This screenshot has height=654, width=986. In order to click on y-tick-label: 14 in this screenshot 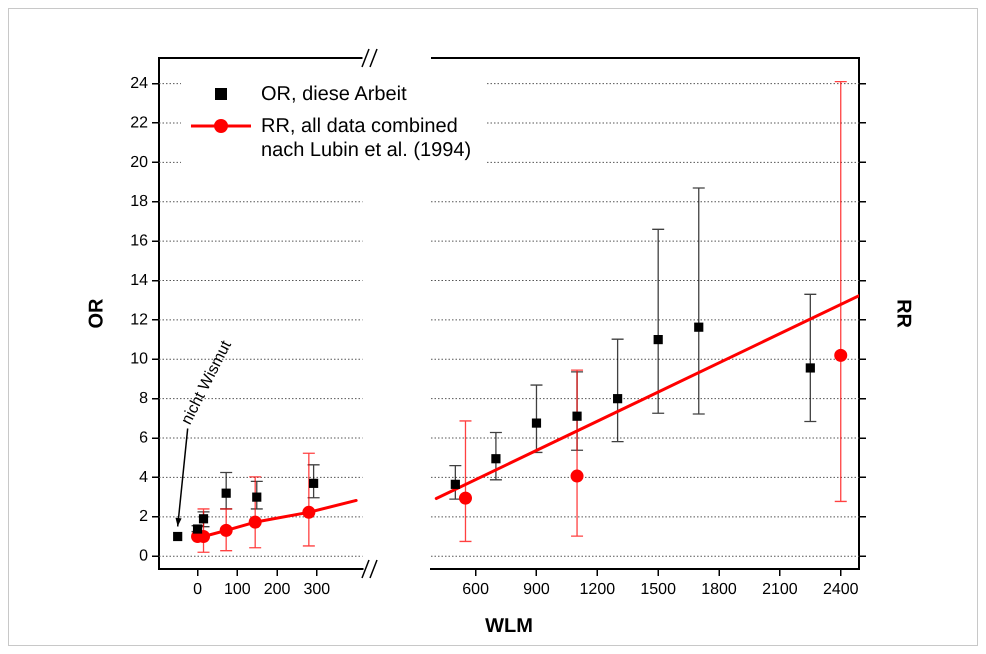, I will do `click(139, 280)`.